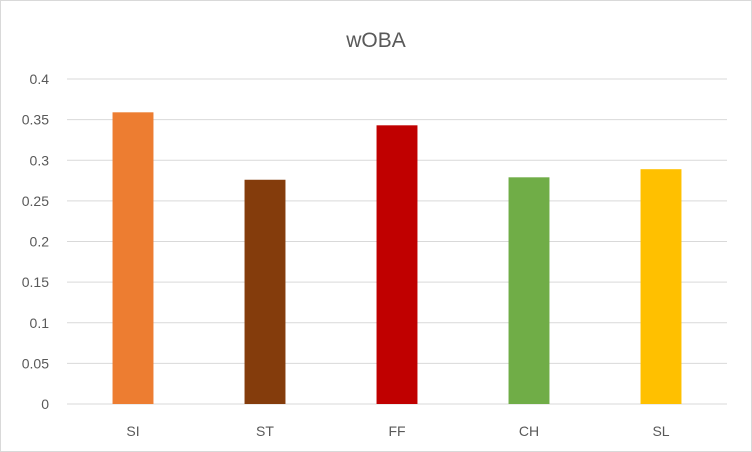 This screenshot has width=752, height=452. Describe the element at coordinates (661, 286) in the screenshot. I see `bar-sl` at that location.